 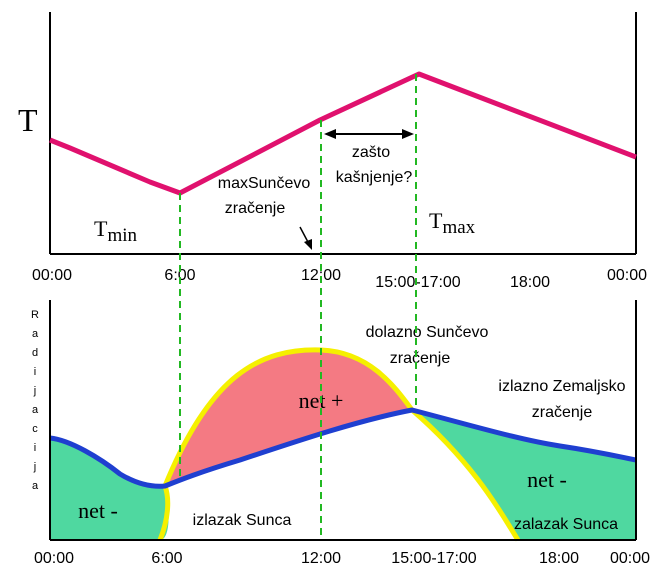 What do you see at coordinates (54, 558) in the screenshot?
I see `bottom-tick-0000-start: 00:00` at bounding box center [54, 558].